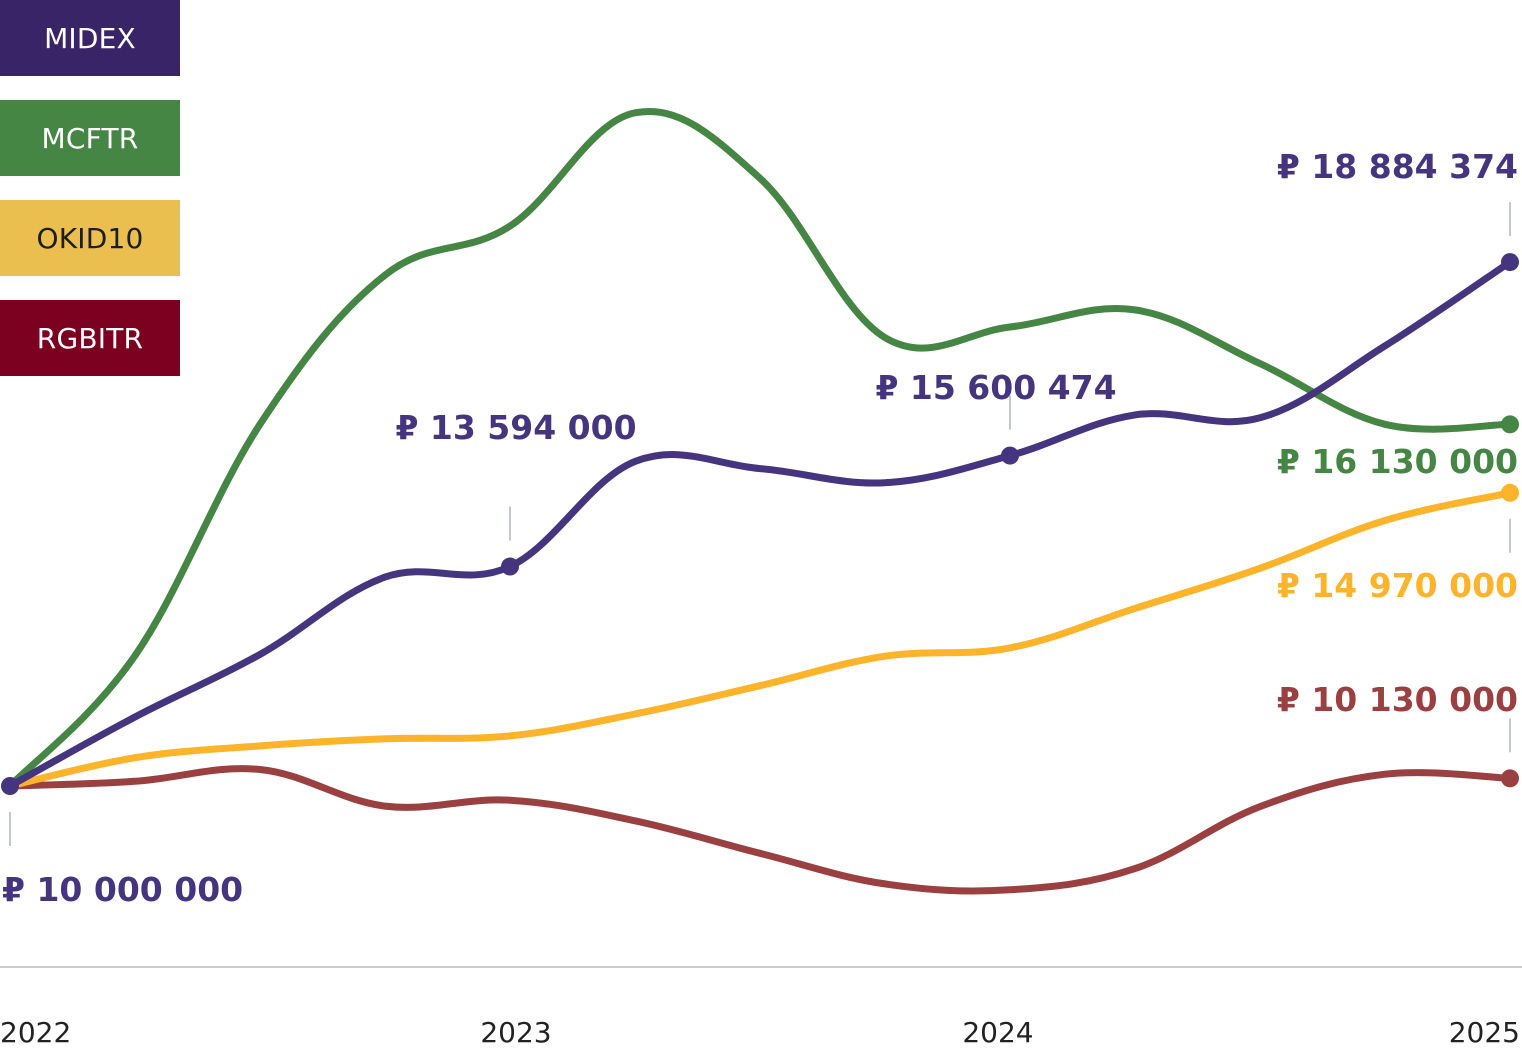  Describe the element at coordinates (1510, 492) in the screenshot. I see `data-point-marker-okid10` at that location.